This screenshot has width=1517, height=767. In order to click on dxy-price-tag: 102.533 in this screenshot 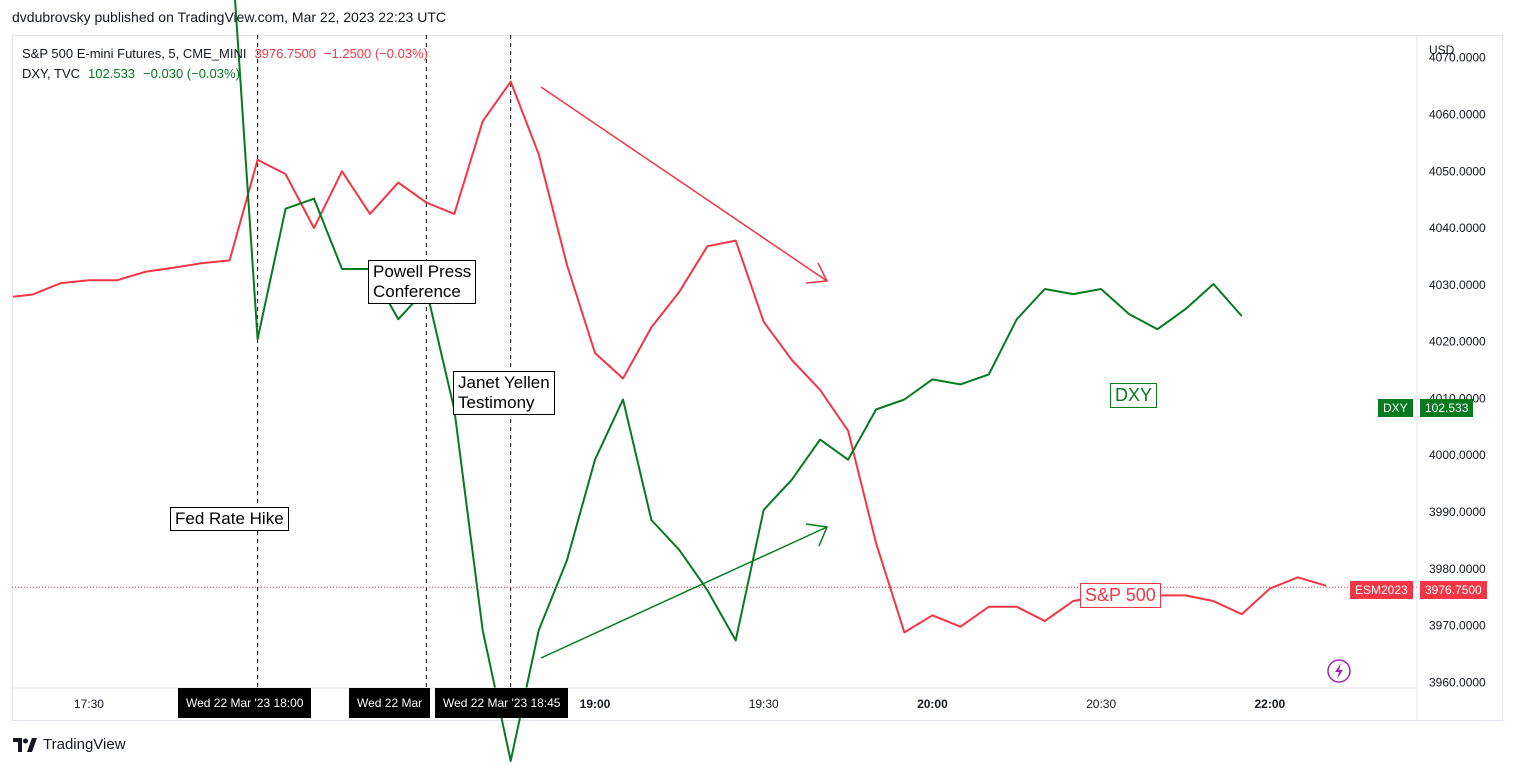, I will do `click(1447, 408)`.